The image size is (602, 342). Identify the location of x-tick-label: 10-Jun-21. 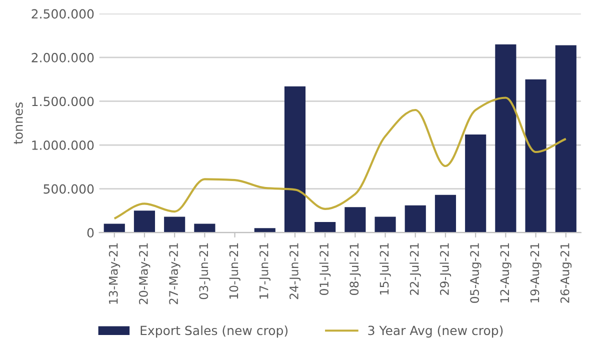
(234, 271).